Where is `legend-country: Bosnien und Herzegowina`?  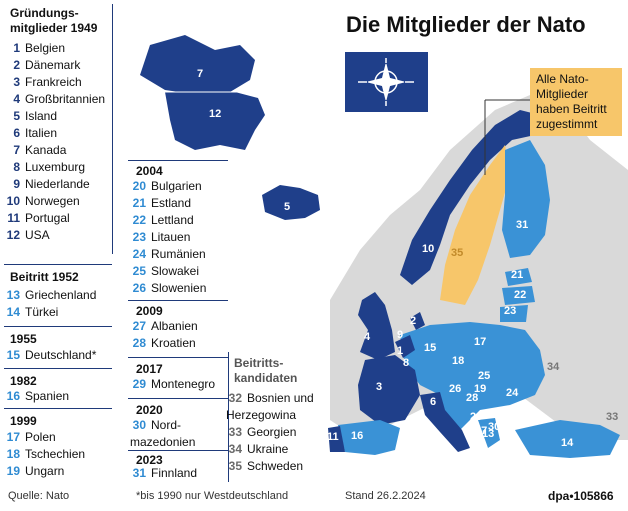
legend-country: Bosnien und Herzegowina is located at coordinates (270, 406).